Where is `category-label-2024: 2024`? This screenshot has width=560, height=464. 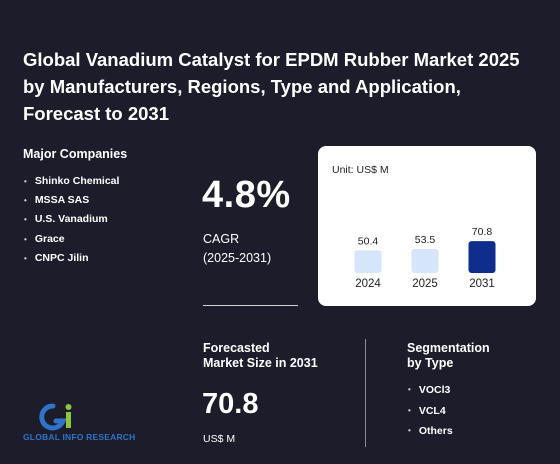
category-label-2024: 2024 is located at coordinates (368, 284).